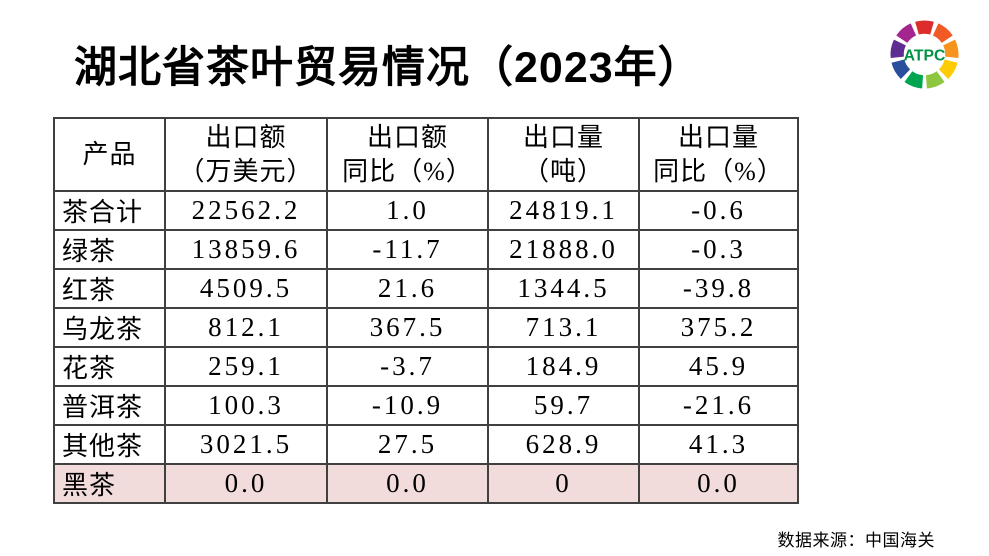  What do you see at coordinates (407, 483) in the screenshot?
I see `cell-export-value-yoy: 0.0` at bounding box center [407, 483].